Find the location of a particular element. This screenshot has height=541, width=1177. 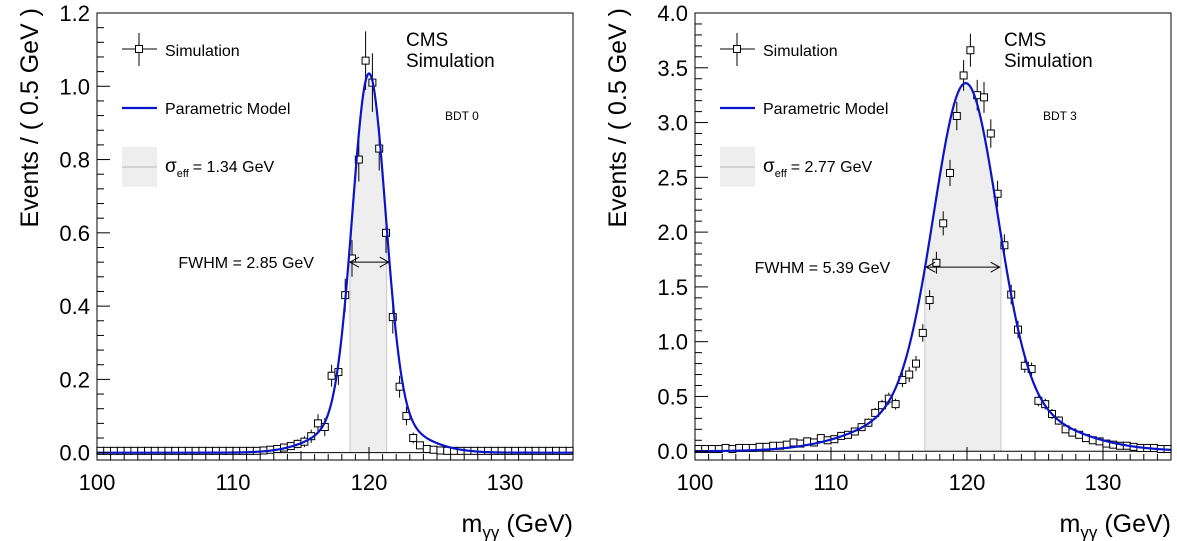

y-tick-label: 0.4 is located at coordinates (74, 306).